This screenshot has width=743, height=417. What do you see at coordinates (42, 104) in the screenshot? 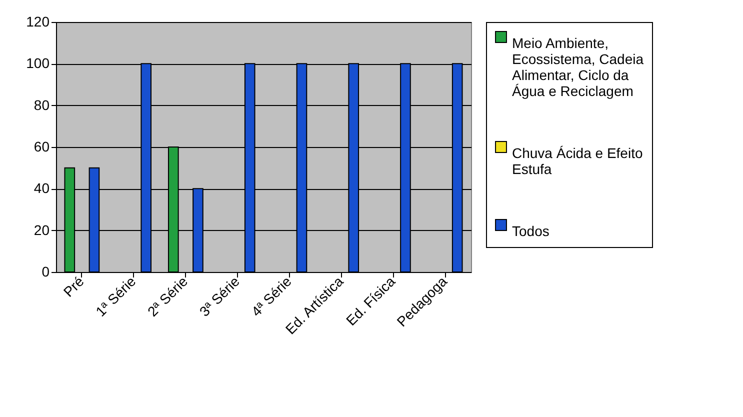
I see `y-tick-label: 80` at bounding box center [42, 104].